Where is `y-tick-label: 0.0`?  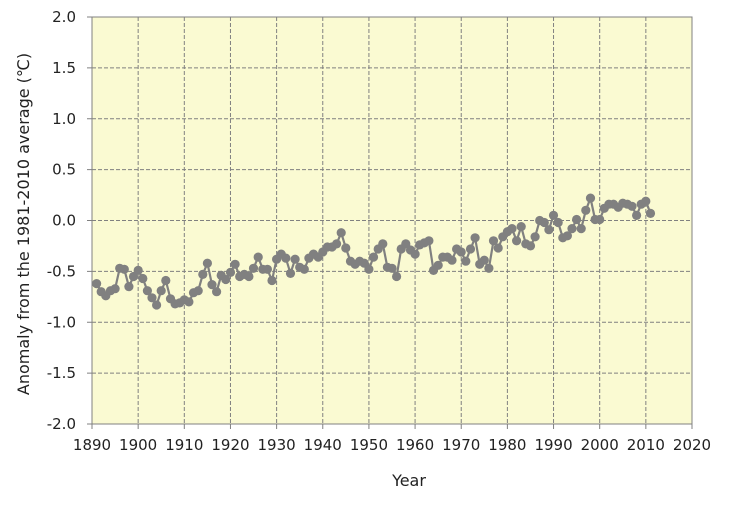 y-tick-label: 0.0 is located at coordinates (64, 221).